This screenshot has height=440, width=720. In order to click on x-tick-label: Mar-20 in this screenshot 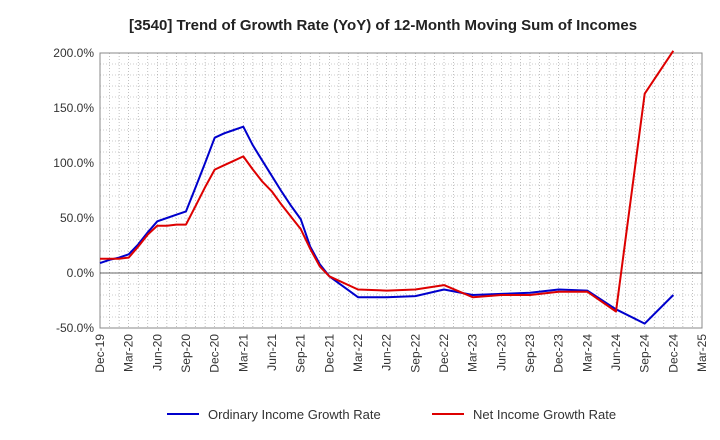, I will do `click(129, 353)`.